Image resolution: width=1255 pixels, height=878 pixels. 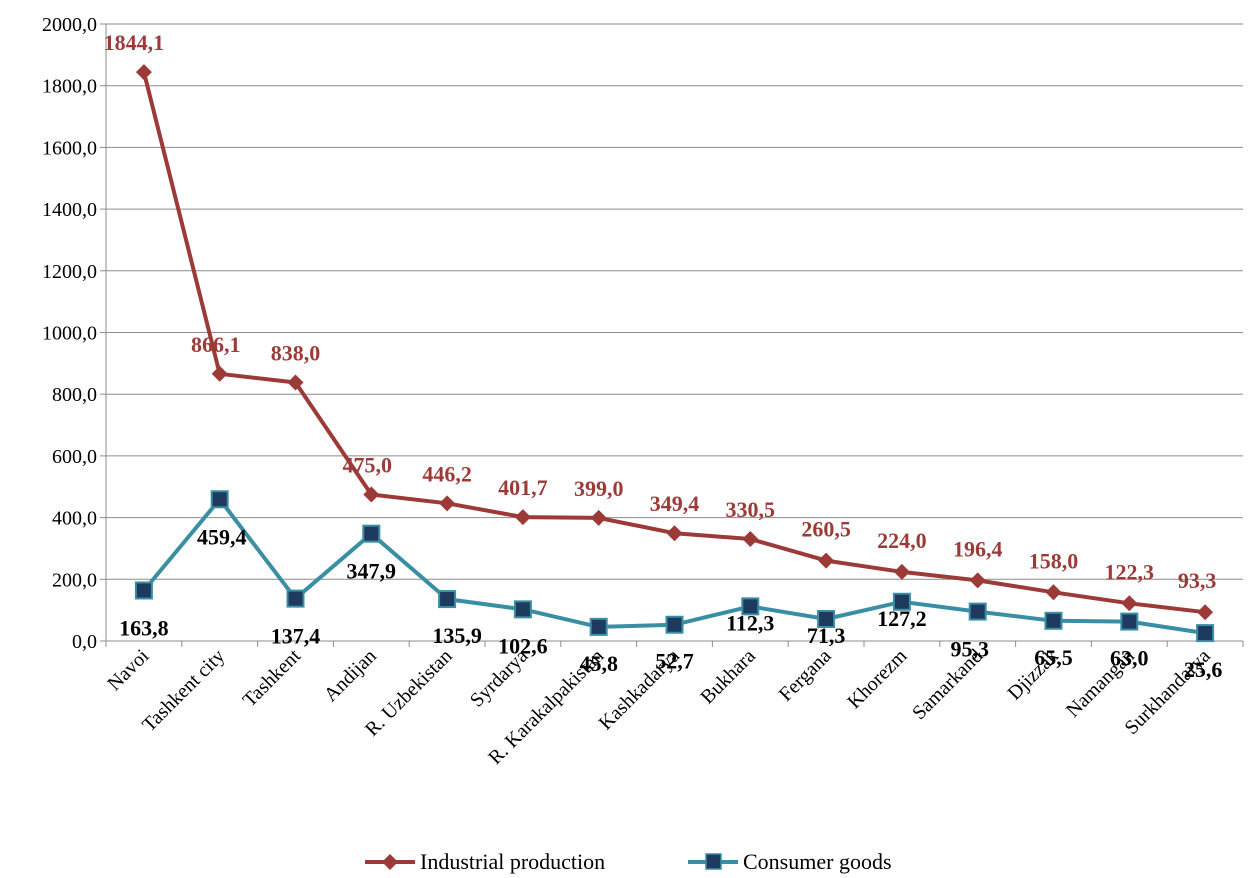 What do you see at coordinates (74, 519) in the screenshot?
I see `y-tick-label: 400,0` at bounding box center [74, 519].